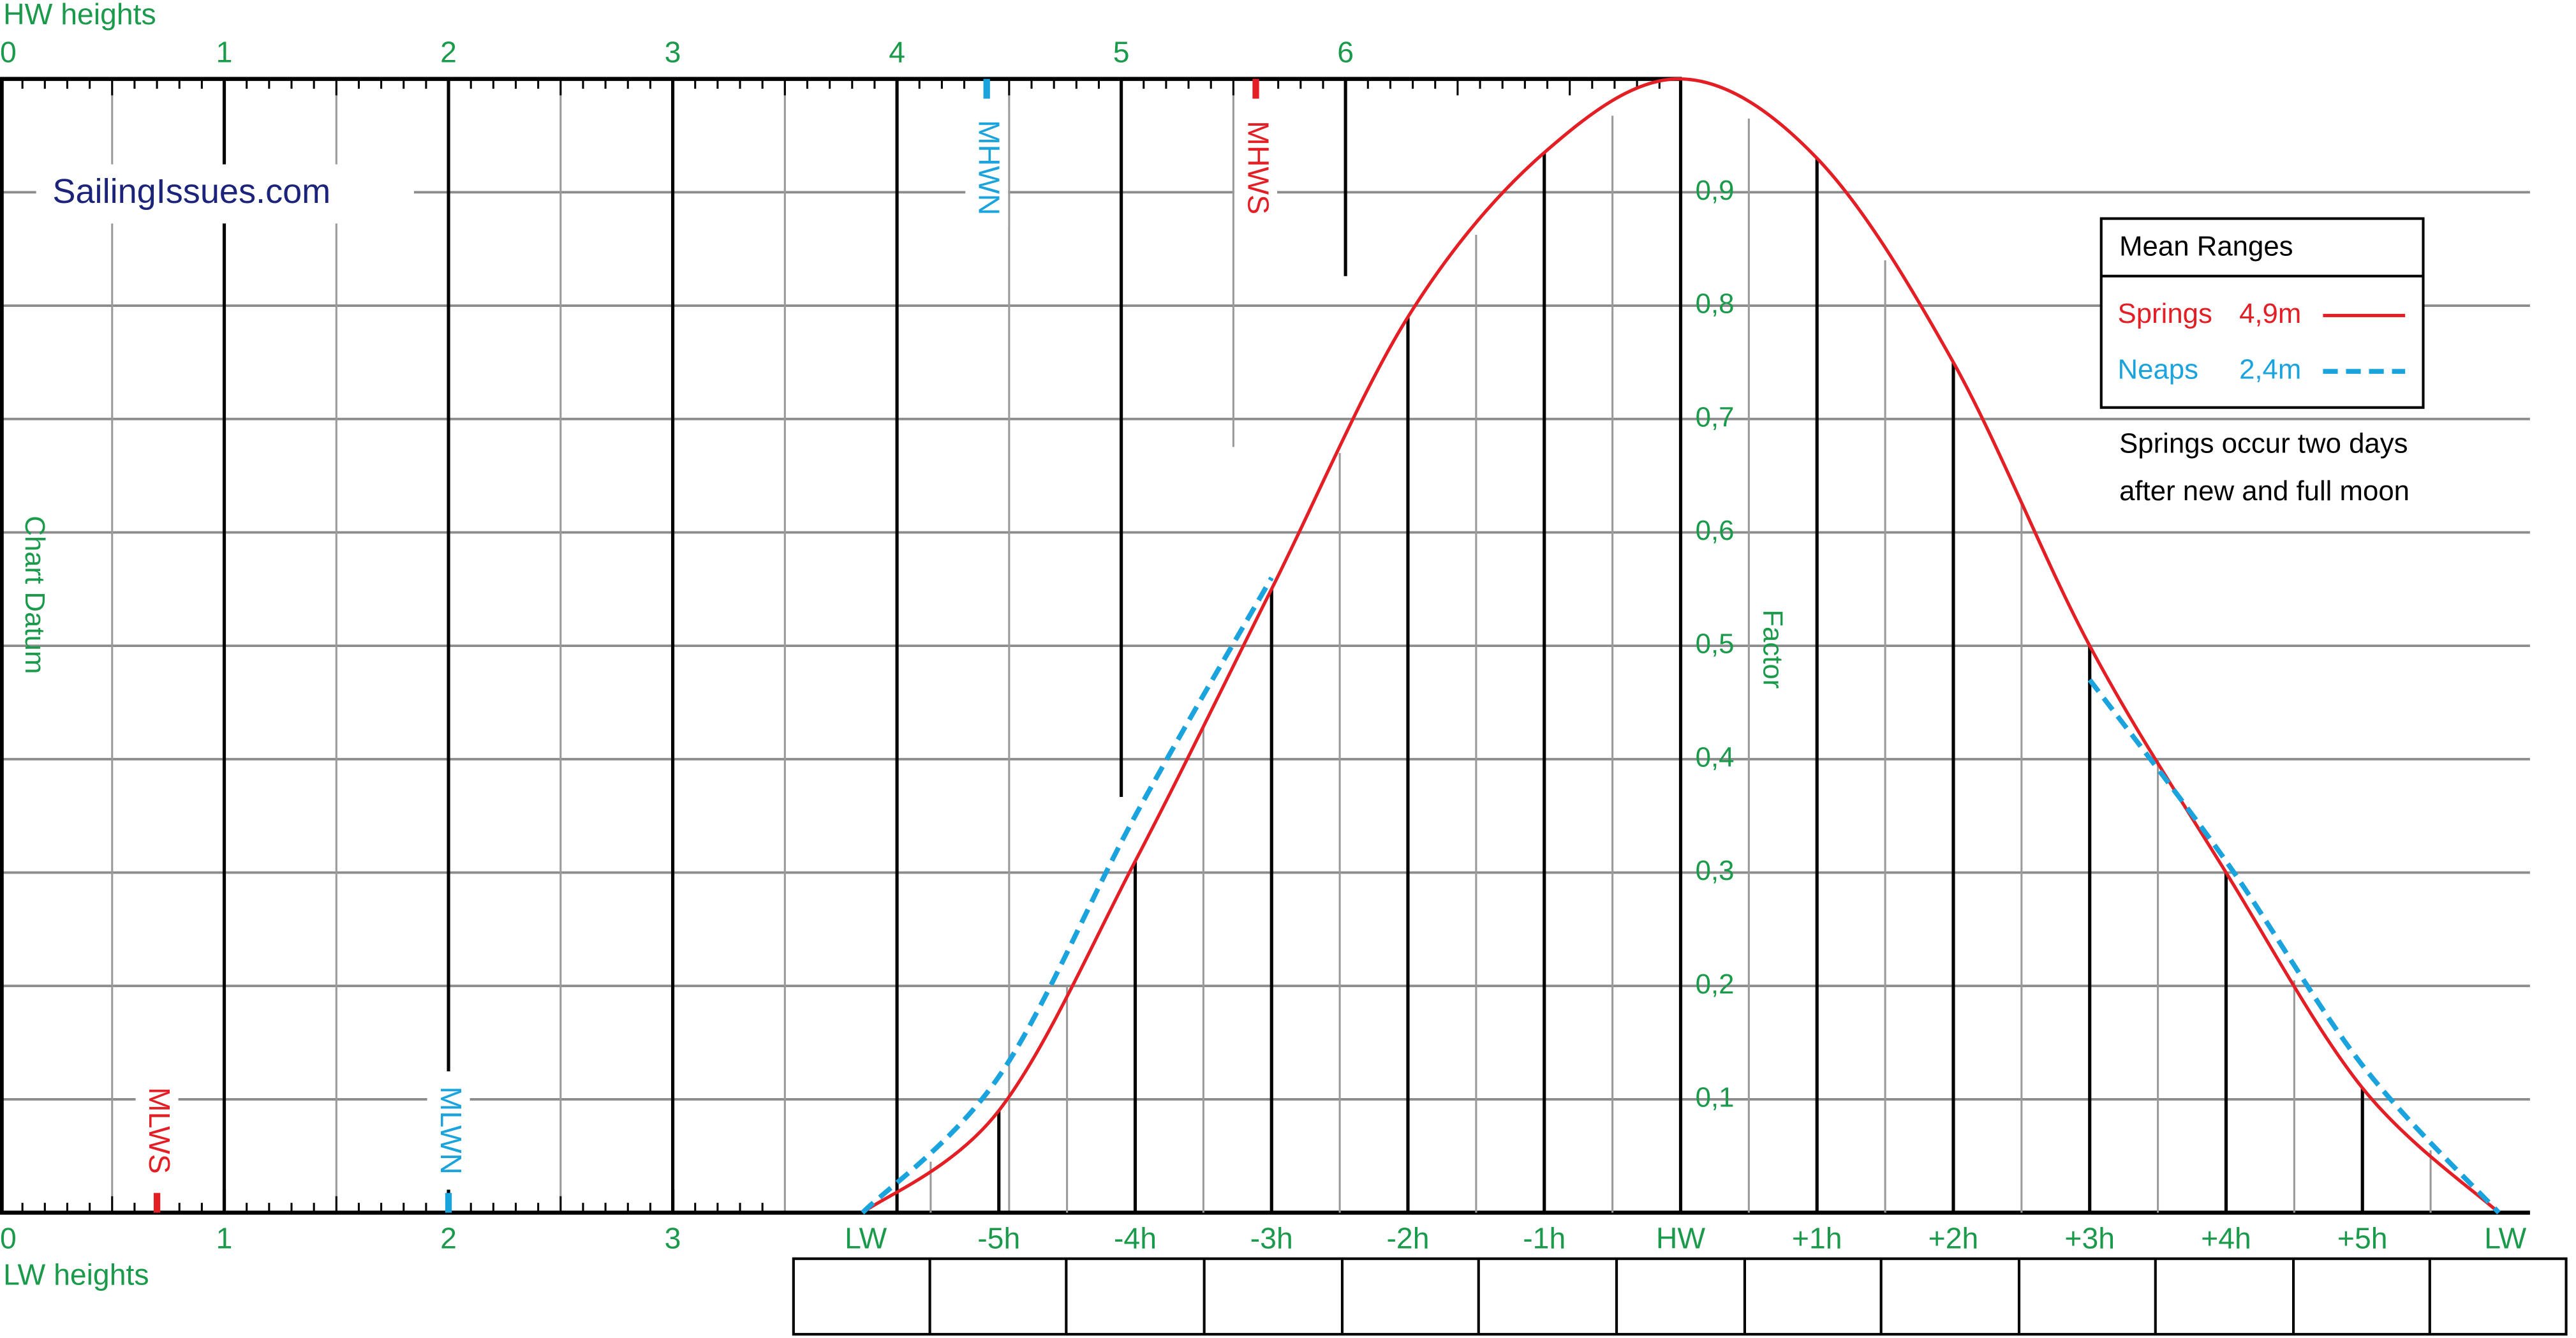  What do you see at coordinates (8, 51) in the screenshot?
I see `hw-tick-label: 0` at bounding box center [8, 51].